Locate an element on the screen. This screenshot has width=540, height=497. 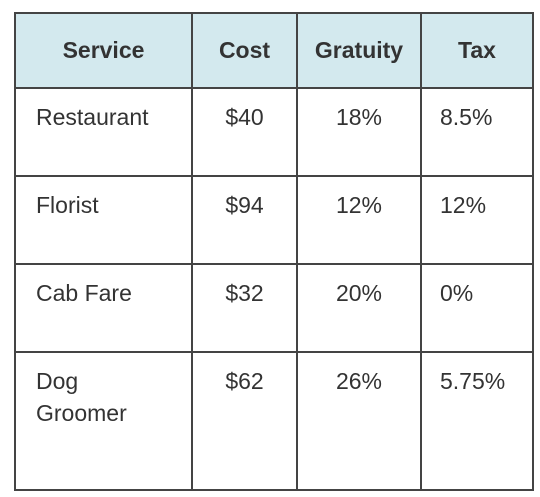
cell-service: Cab Fare is located at coordinates (103, 308).